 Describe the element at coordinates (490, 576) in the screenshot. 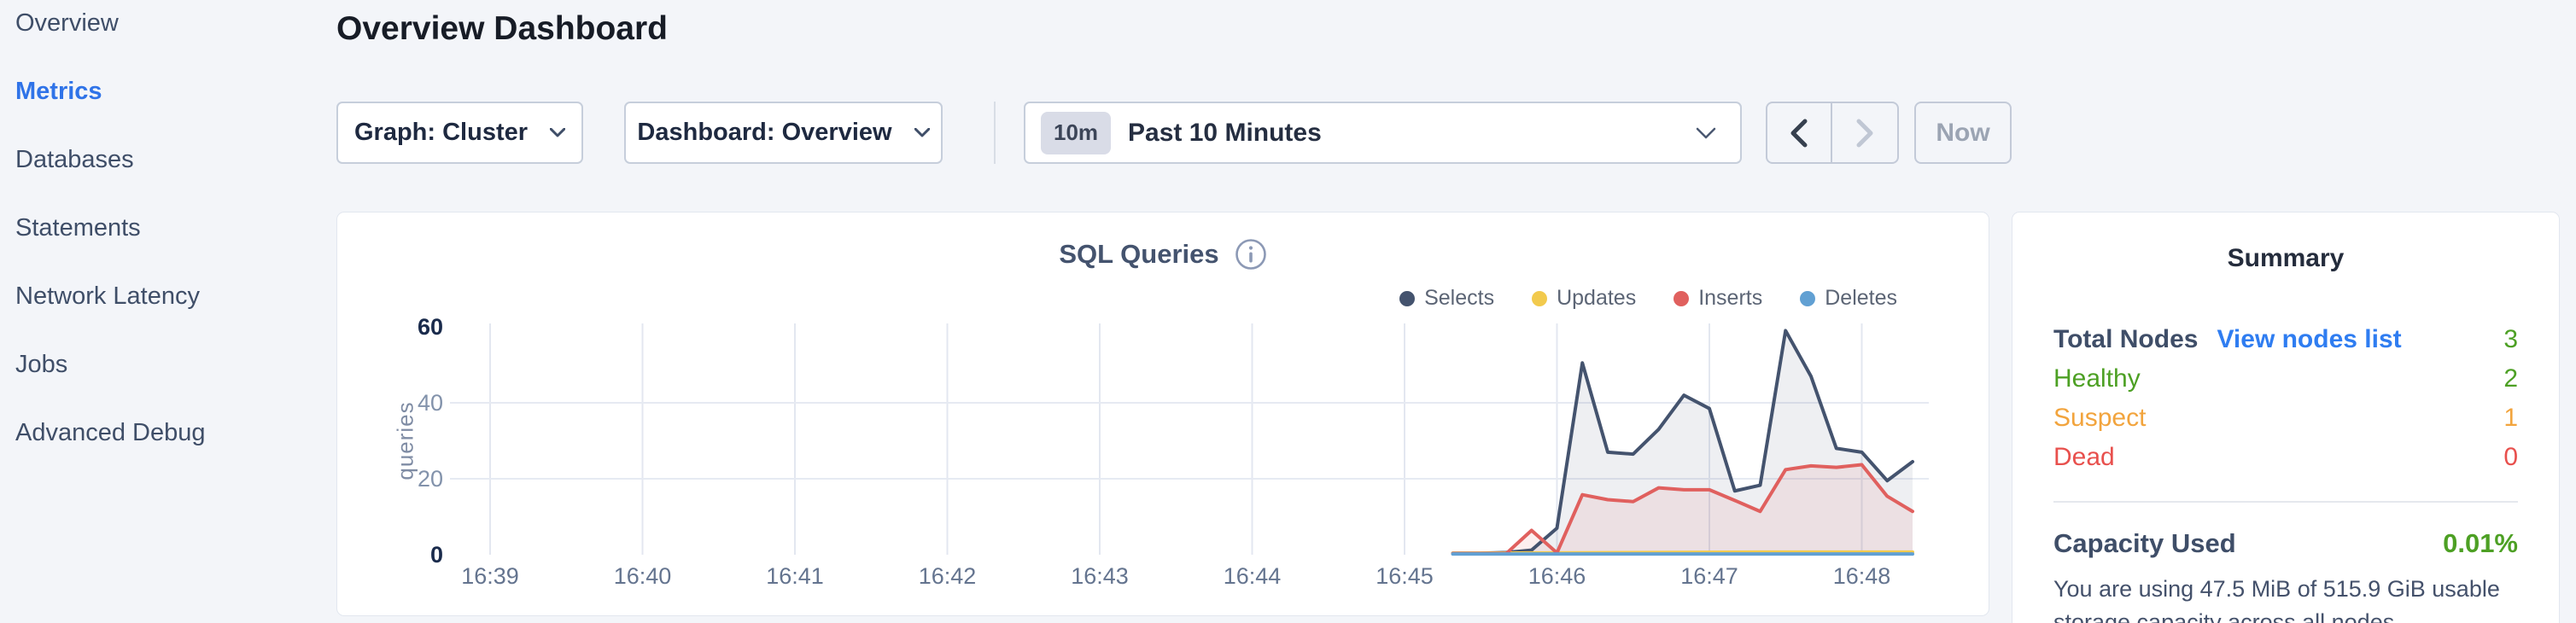

I see `x-axis-tick-label: 16:39` at that location.